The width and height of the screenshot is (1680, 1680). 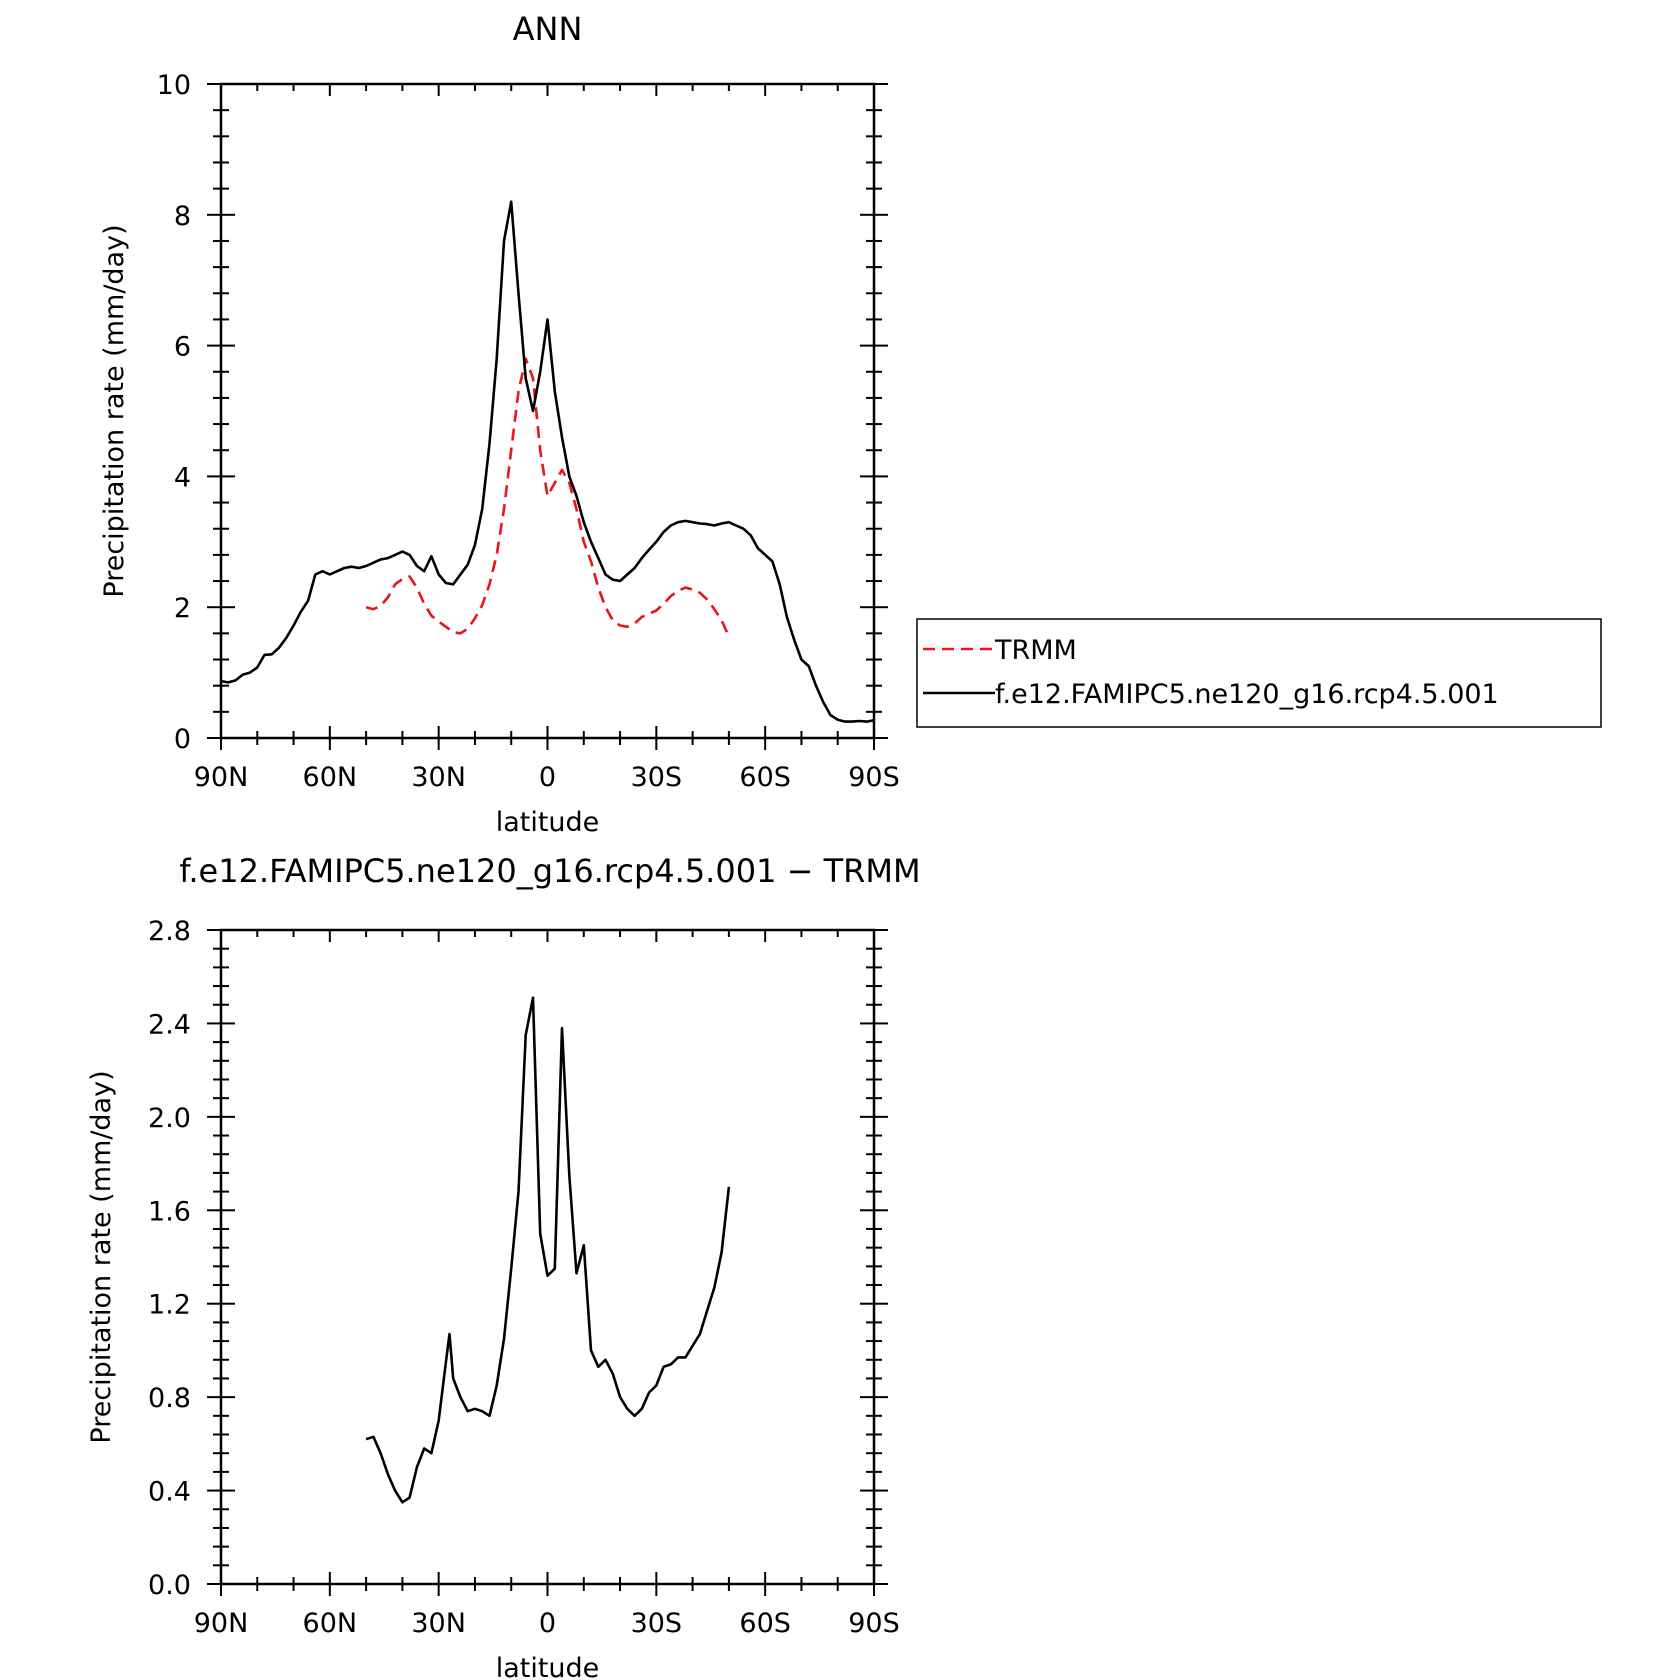 What do you see at coordinates (182, 477) in the screenshot?
I see `y-tick-label: 4` at bounding box center [182, 477].